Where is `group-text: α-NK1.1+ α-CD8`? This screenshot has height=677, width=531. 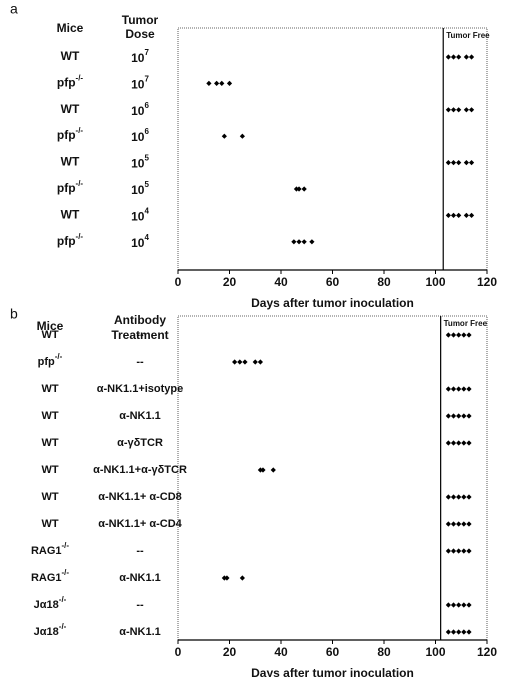
group-text: α-NK1.1+ α-CD8 is located at coordinates (140, 497).